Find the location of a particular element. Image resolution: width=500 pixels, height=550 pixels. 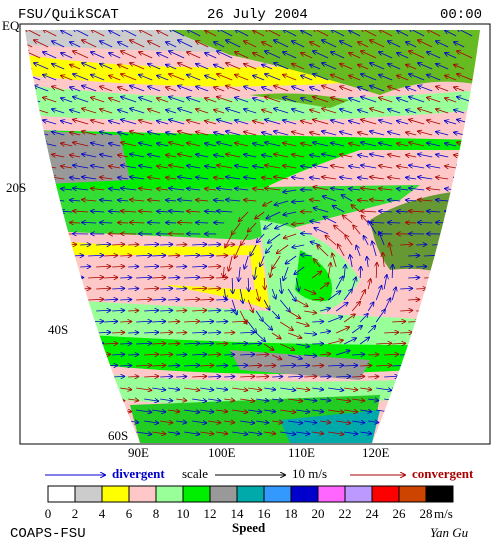

colorbar-bin is located at coordinates (250, 494).